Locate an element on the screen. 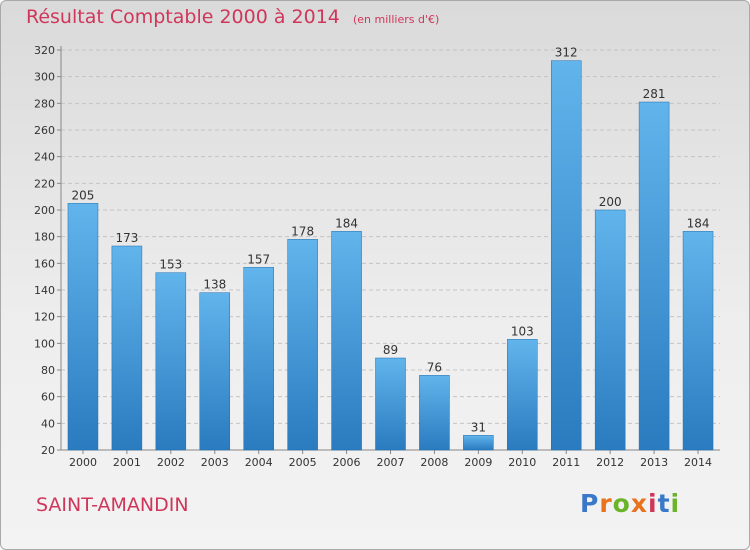 The height and width of the screenshot is (550, 750). data-label: 31 is located at coordinates (478, 427).